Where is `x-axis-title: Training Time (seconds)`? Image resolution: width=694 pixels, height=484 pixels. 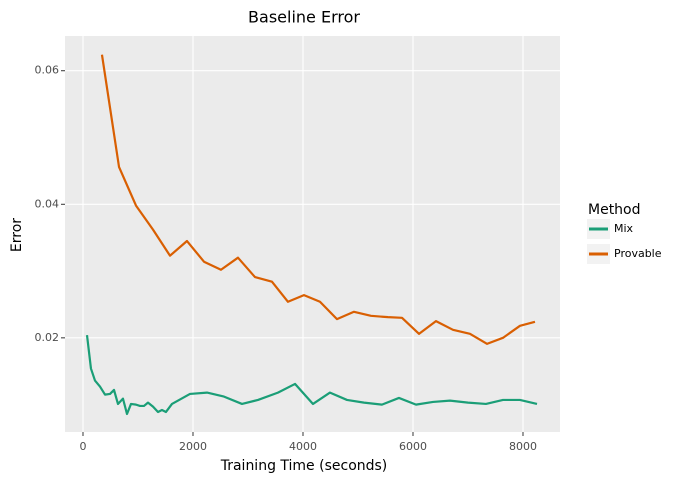
x-axis-title: Training Time (seconds) is located at coordinates (304, 466).